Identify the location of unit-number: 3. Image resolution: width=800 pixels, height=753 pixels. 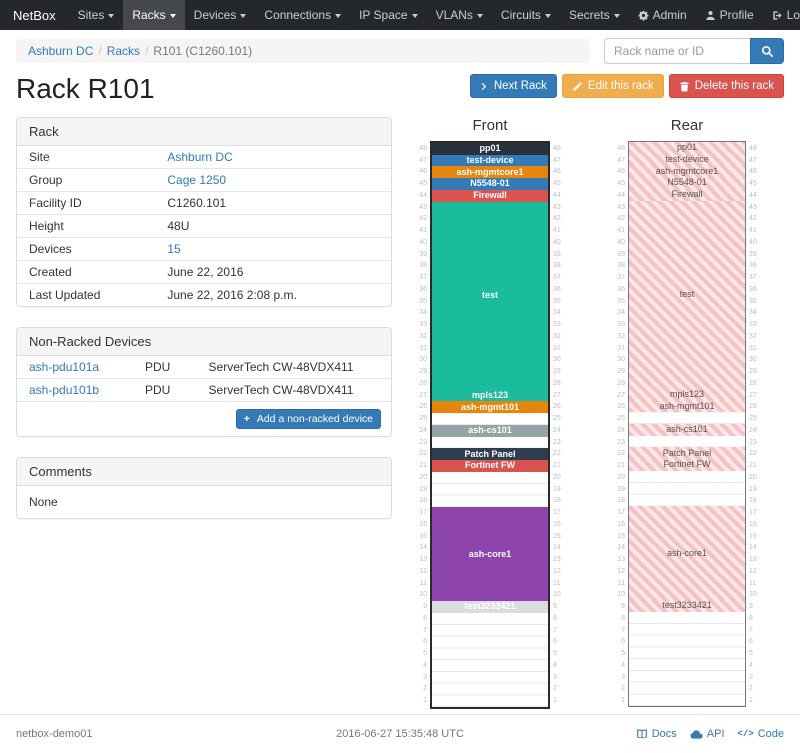
(623, 677).